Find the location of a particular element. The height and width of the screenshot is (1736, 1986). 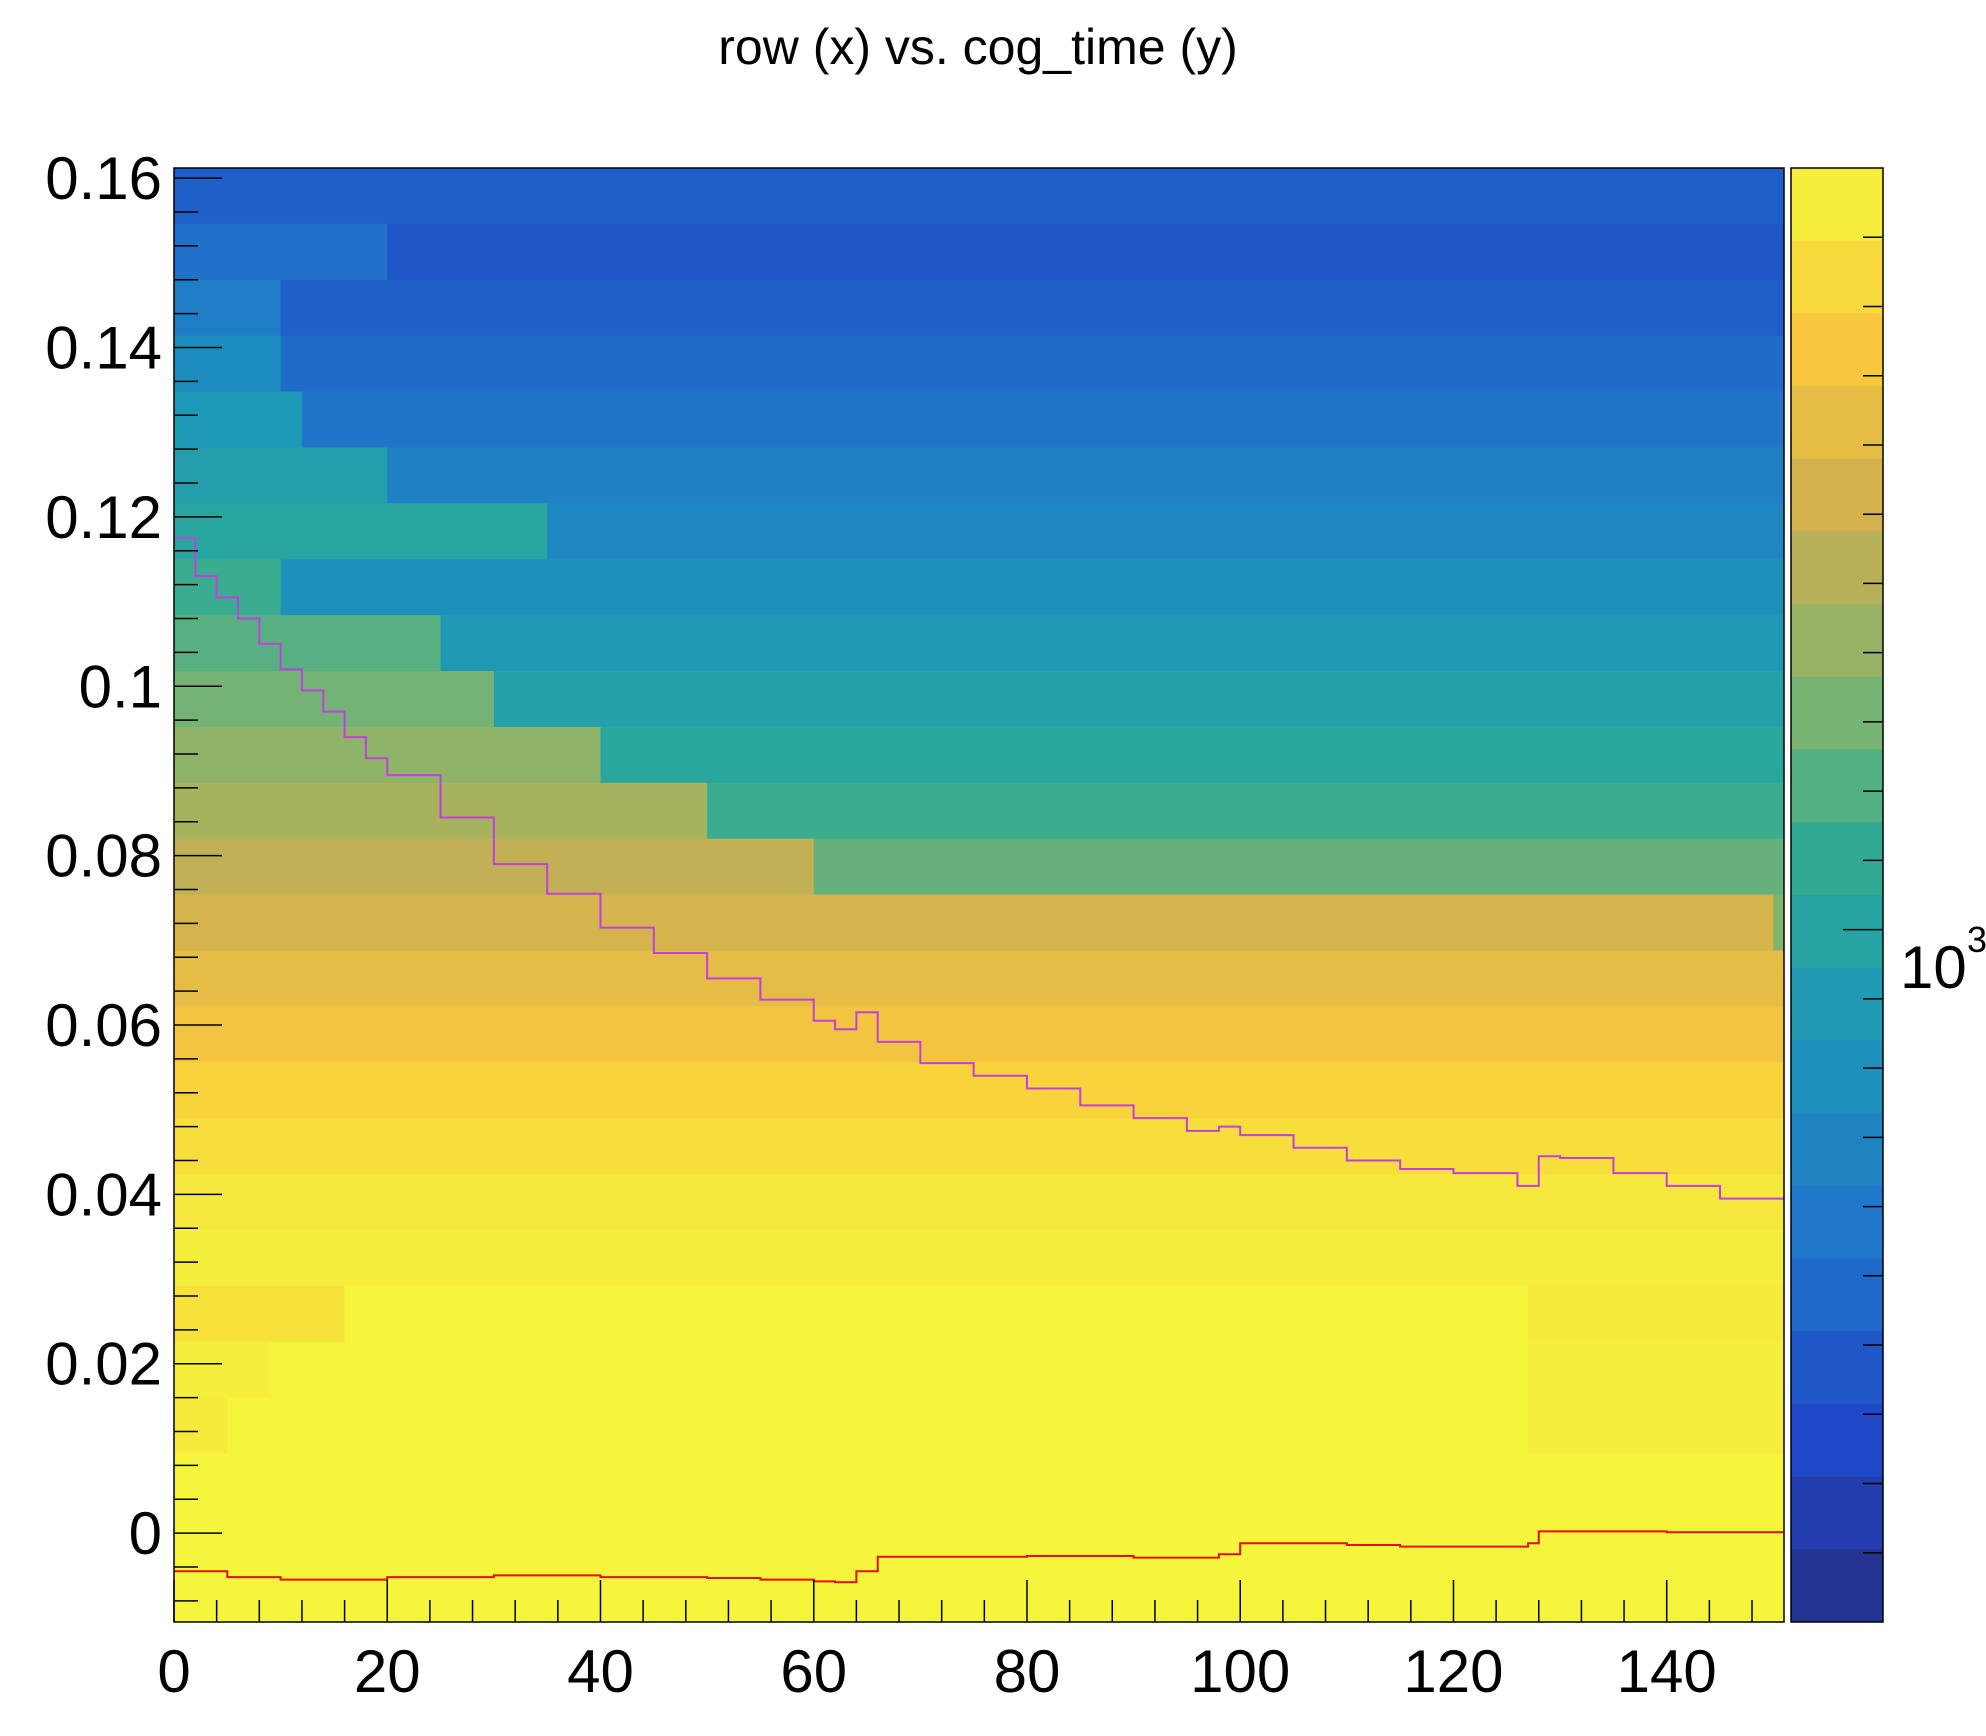

x-tick-label: 60 is located at coordinates (813, 1671).